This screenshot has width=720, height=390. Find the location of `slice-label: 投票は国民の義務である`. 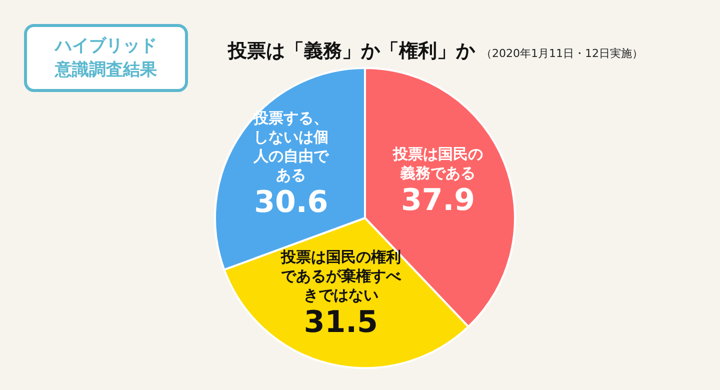

slice-label: 投票は国民の義務である is located at coordinates (438, 163).